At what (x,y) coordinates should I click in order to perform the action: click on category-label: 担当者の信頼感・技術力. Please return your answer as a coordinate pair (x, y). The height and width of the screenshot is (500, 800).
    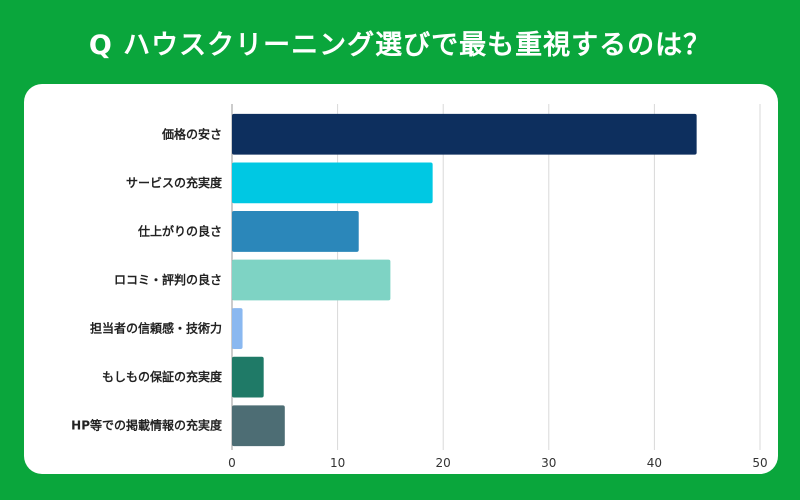
    Looking at the image, I should click on (156, 328).